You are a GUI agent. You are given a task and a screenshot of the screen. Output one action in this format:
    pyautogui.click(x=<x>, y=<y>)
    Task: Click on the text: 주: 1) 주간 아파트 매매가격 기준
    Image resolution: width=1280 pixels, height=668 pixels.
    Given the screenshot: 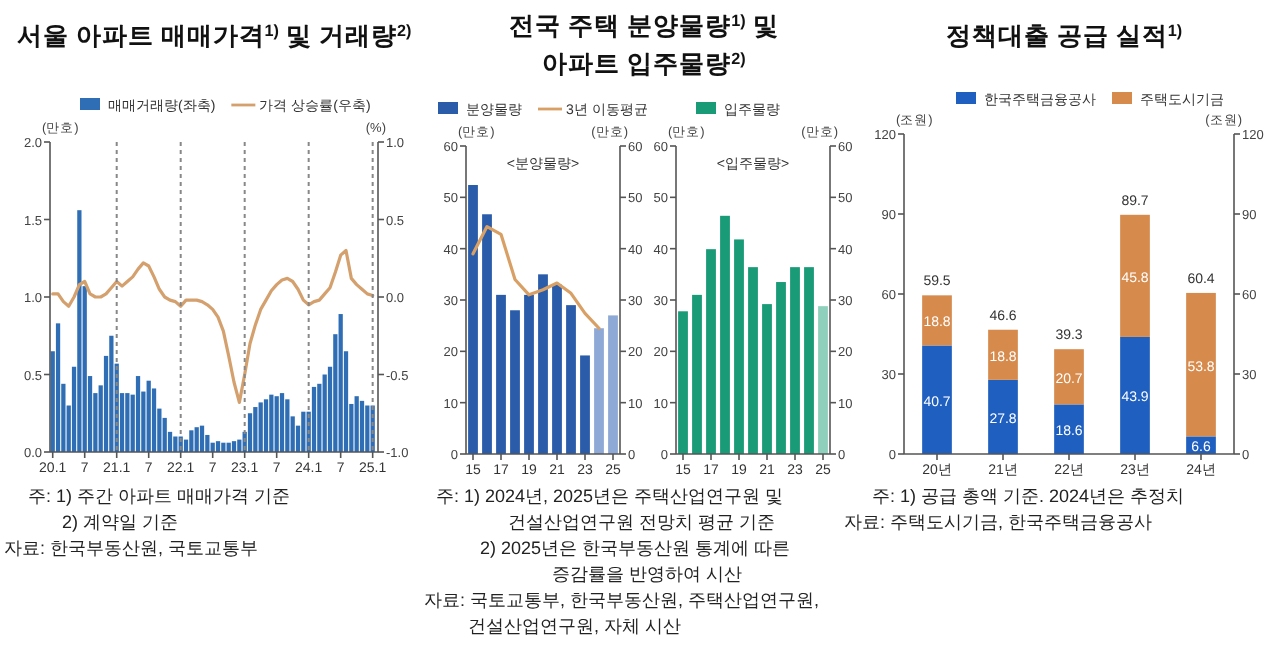 What is the action you would take?
    pyautogui.click(x=159, y=496)
    